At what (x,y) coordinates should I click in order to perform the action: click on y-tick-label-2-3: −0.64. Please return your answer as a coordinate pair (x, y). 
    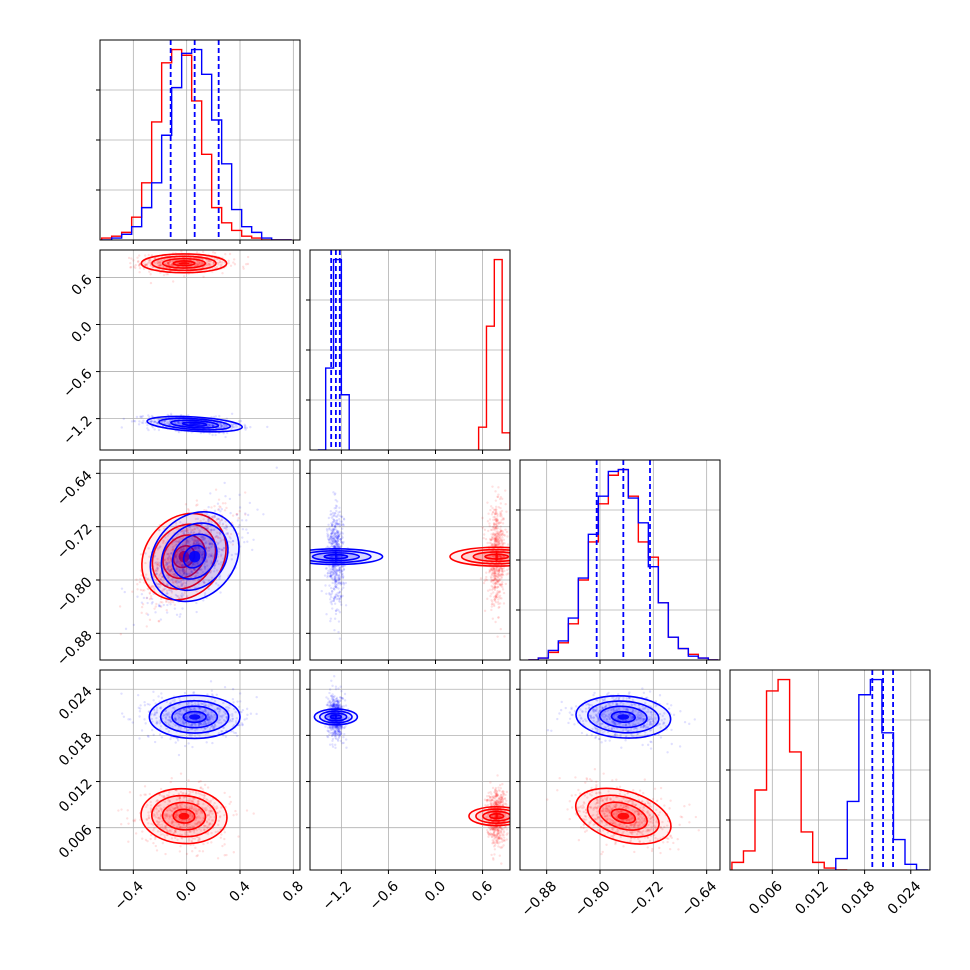
    Looking at the image, I should click on (75, 489).